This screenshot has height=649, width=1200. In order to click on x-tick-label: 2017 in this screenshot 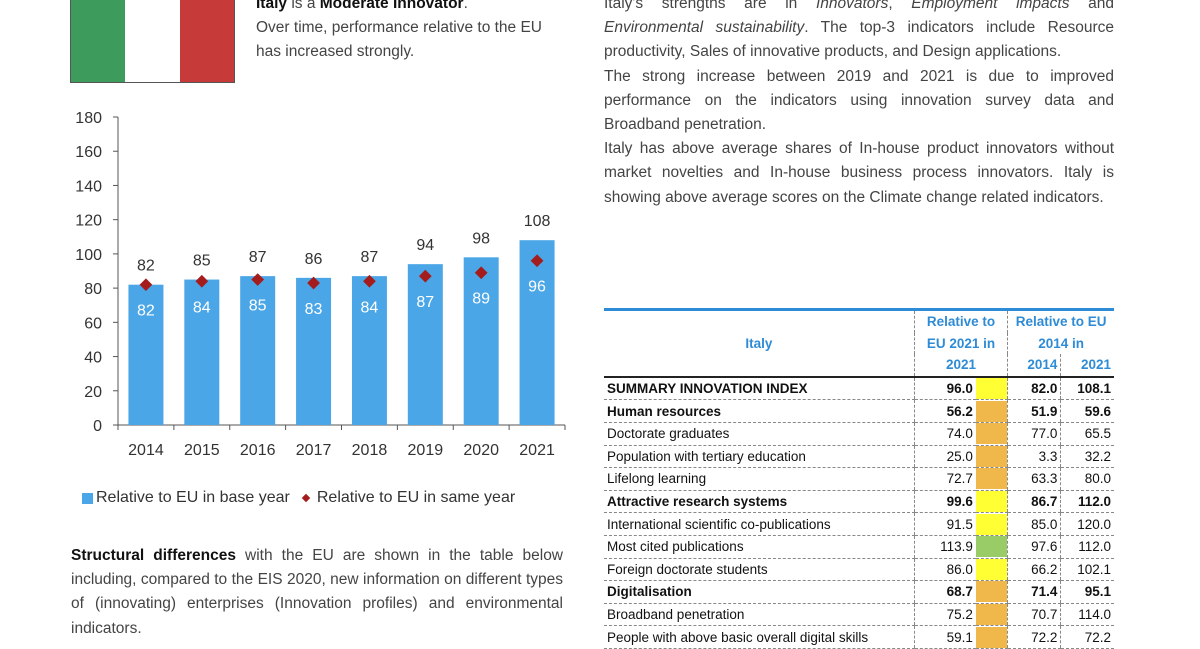, I will do `click(314, 450)`.